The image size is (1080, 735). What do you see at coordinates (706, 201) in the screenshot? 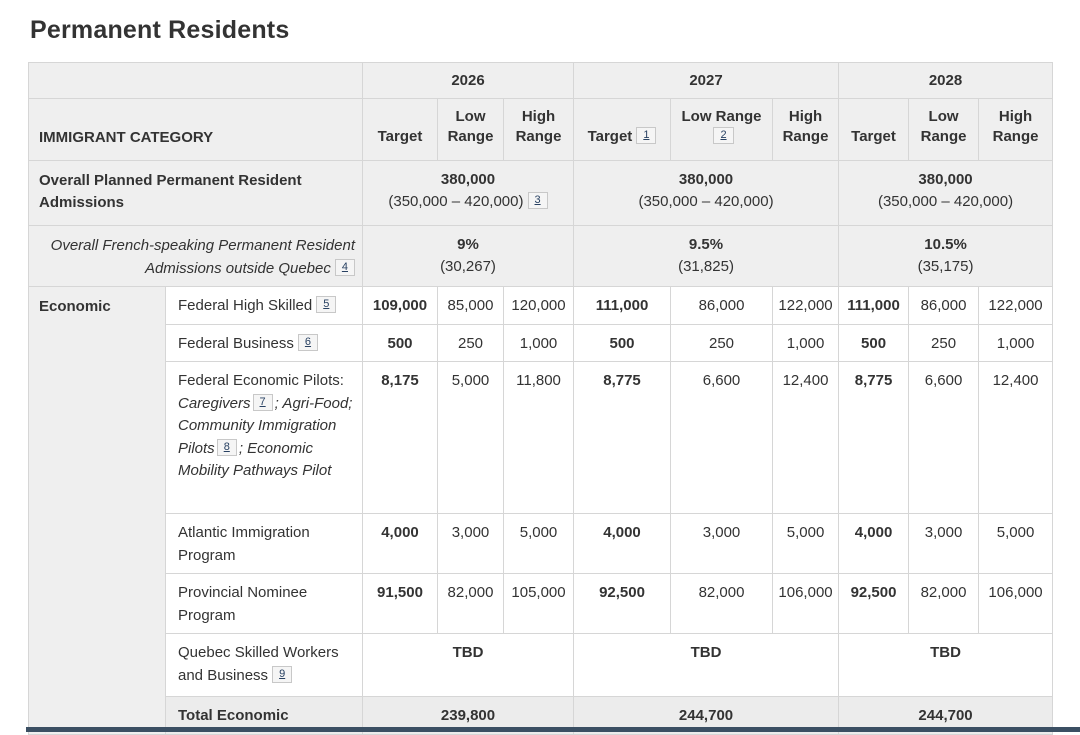
I see `overall-2027-range: (350,000 – 420,000)` at bounding box center [706, 201].